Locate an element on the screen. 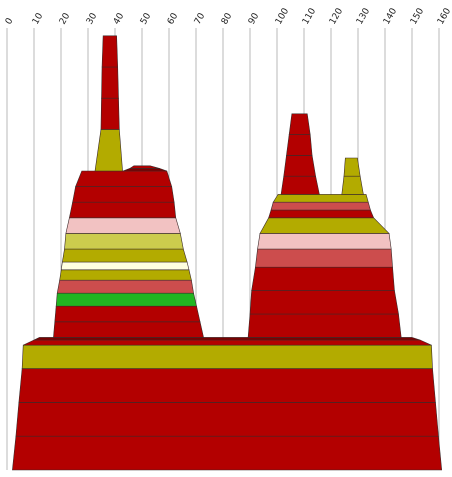 The height and width of the screenshot is (477, 452). x-tick-label: 30 is located at coordinates (92, 18).